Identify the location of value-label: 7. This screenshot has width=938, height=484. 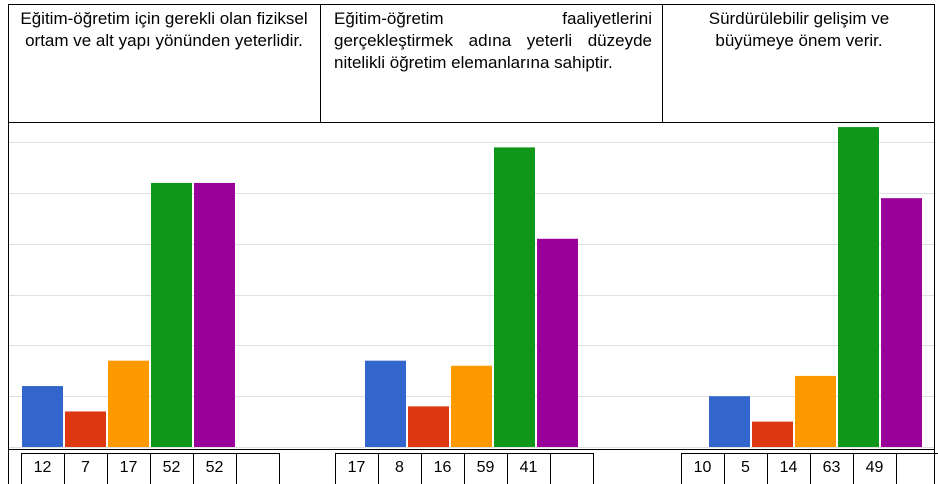
(85, 467).